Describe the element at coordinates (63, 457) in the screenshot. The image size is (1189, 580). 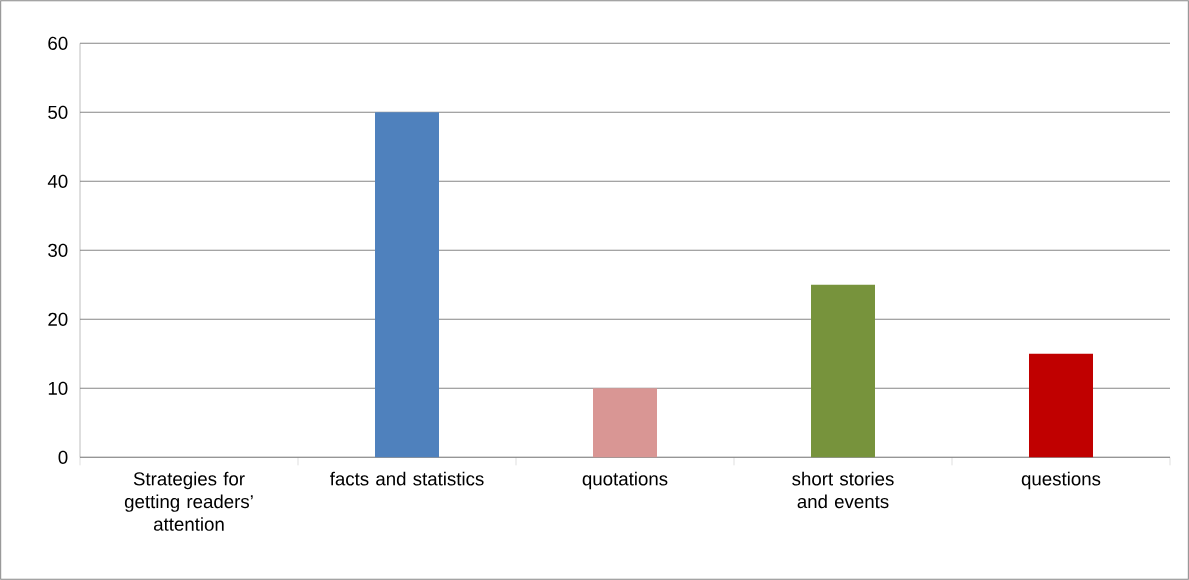
I see `y-tick-label: 0` at that location.